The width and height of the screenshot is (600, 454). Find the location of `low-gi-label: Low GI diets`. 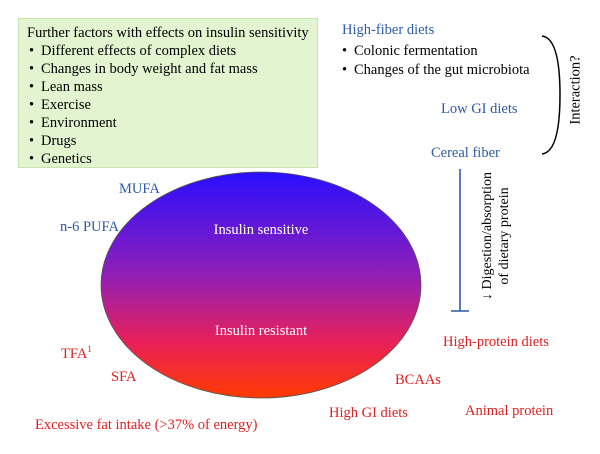

low-gi-label: Low GI diets is located at coordinates (479, 109).